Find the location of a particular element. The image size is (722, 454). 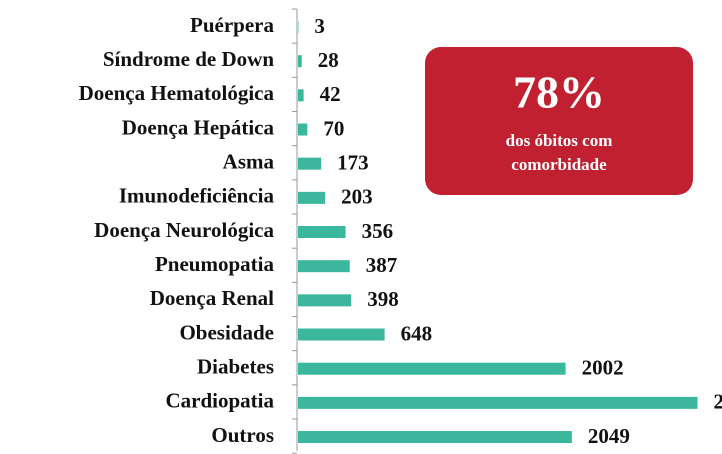

callout-text: dos óbitos com is located at coordinates (559, 140).